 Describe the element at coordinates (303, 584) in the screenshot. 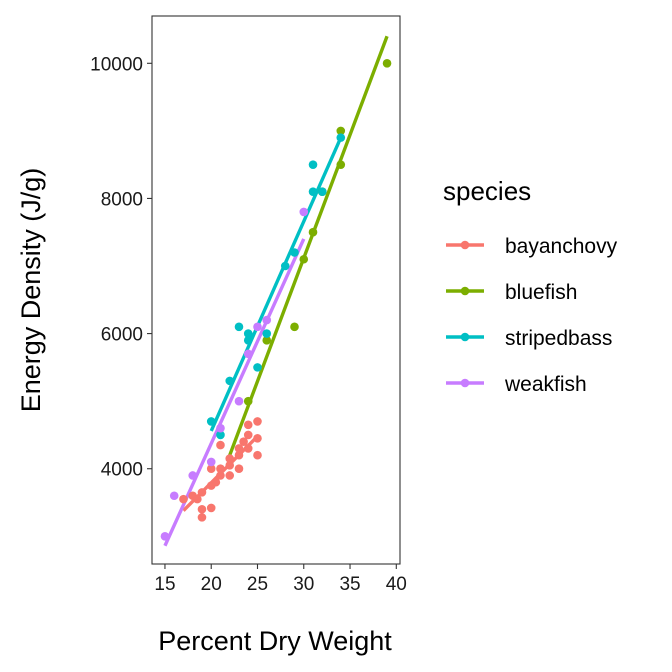

I see `x-tick-label: 30` at that location.